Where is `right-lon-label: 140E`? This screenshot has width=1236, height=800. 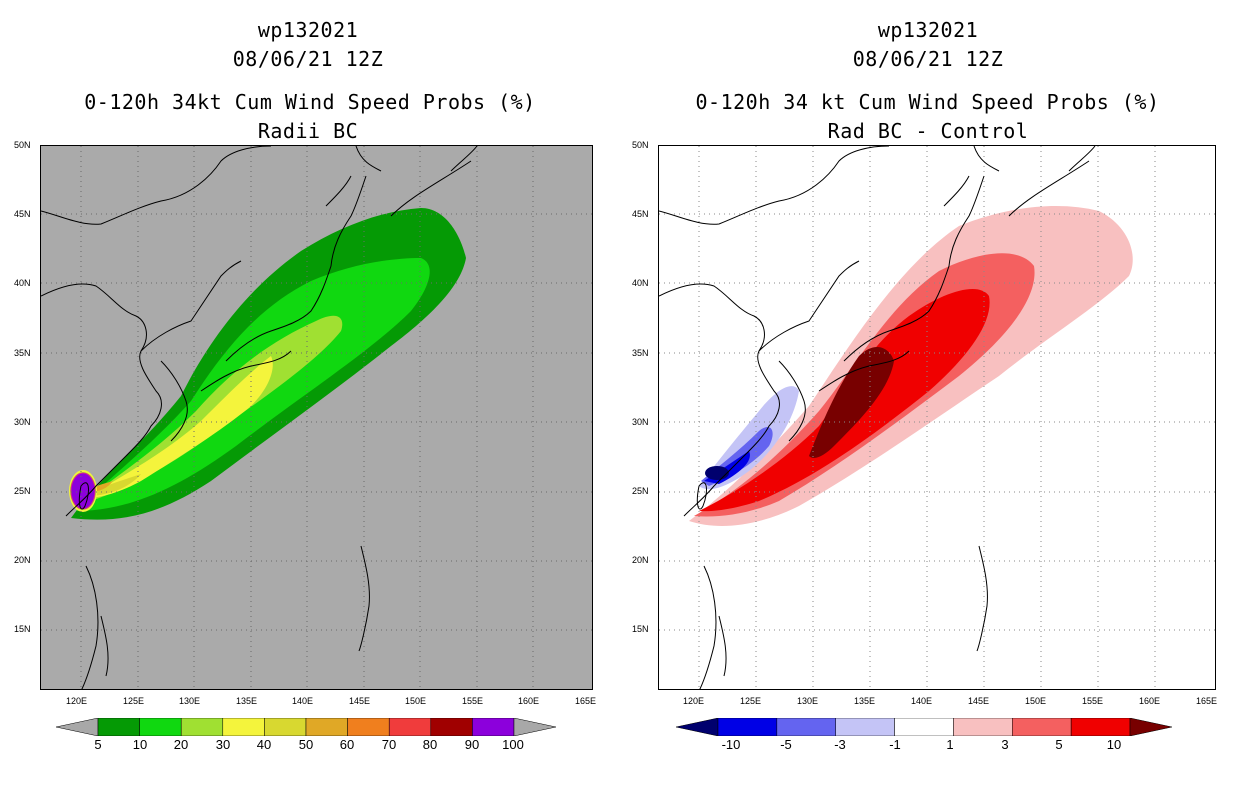
right-lon-label: 140E is located at coordinates (922, 701).